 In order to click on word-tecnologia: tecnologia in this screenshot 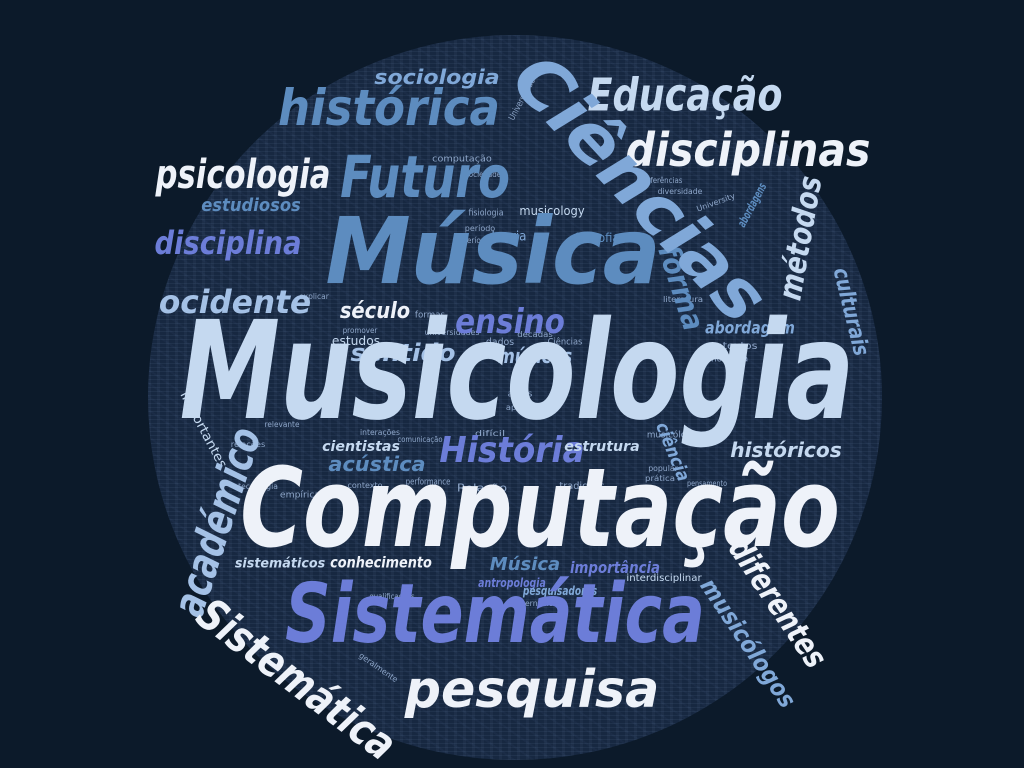, I will do `click(258, 486)`.